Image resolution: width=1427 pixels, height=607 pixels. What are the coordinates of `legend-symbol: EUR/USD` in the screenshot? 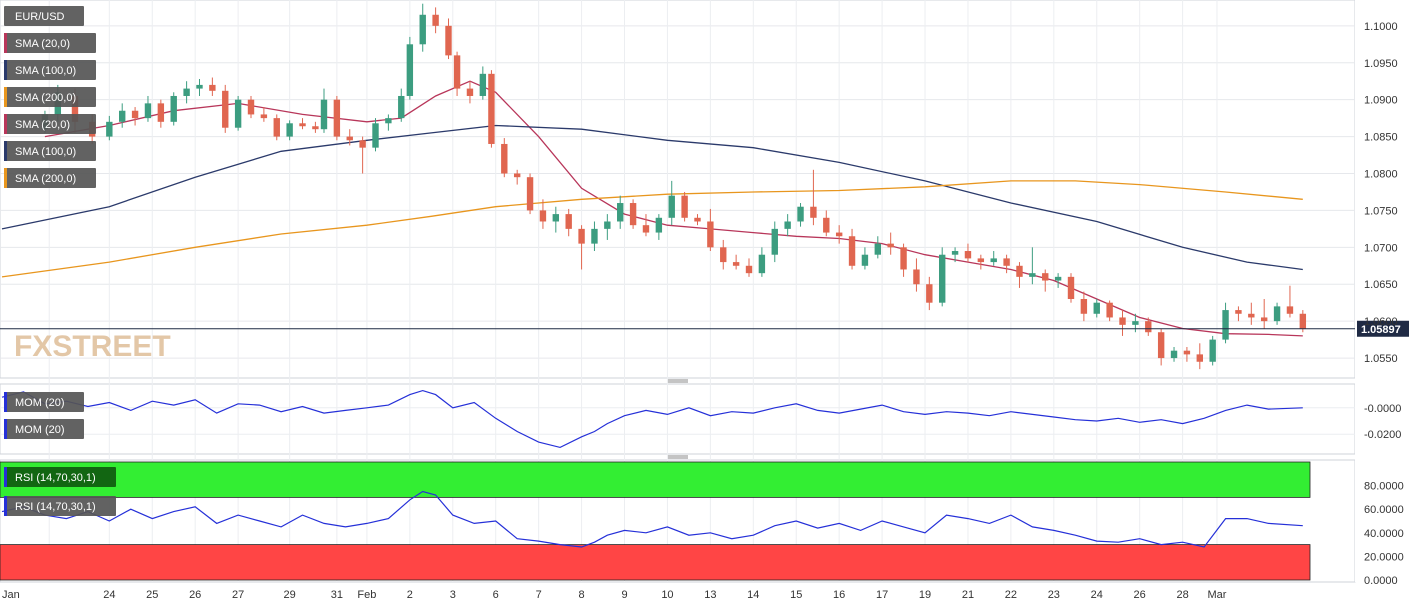 It's located at (44, 16).